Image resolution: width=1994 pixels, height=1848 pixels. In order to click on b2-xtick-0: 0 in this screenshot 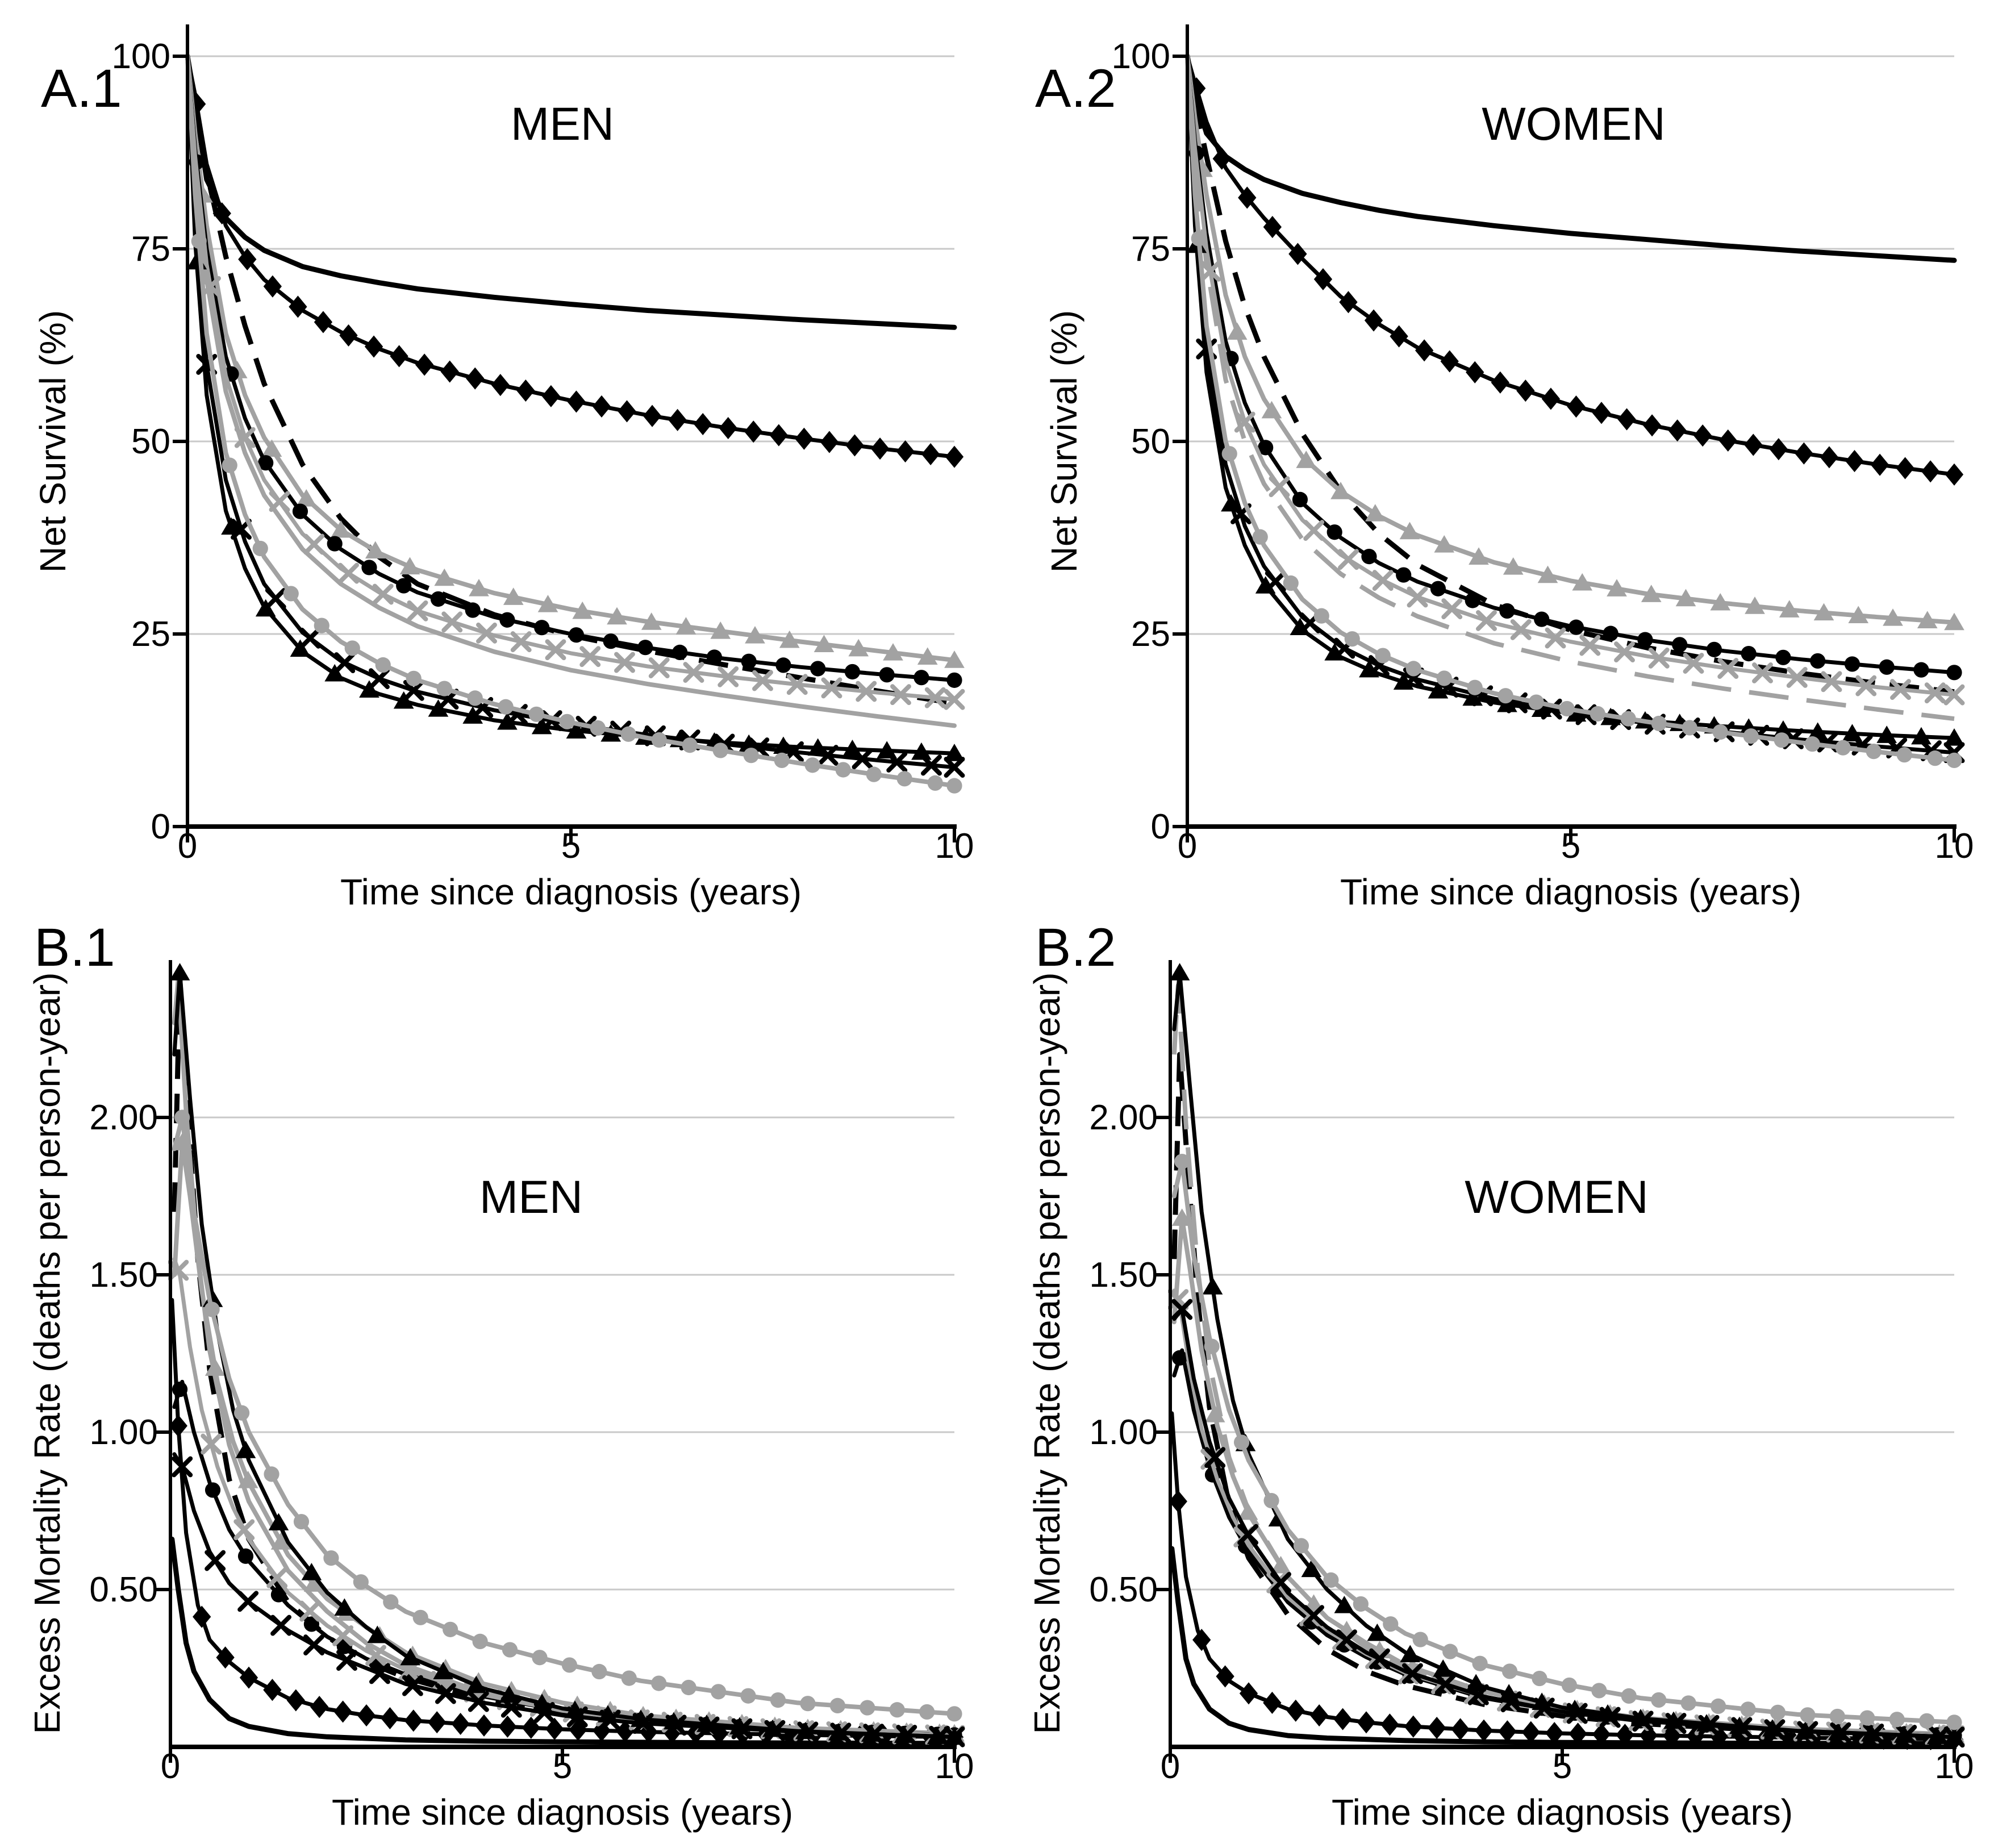, I will do `click(1170, 1766)`.